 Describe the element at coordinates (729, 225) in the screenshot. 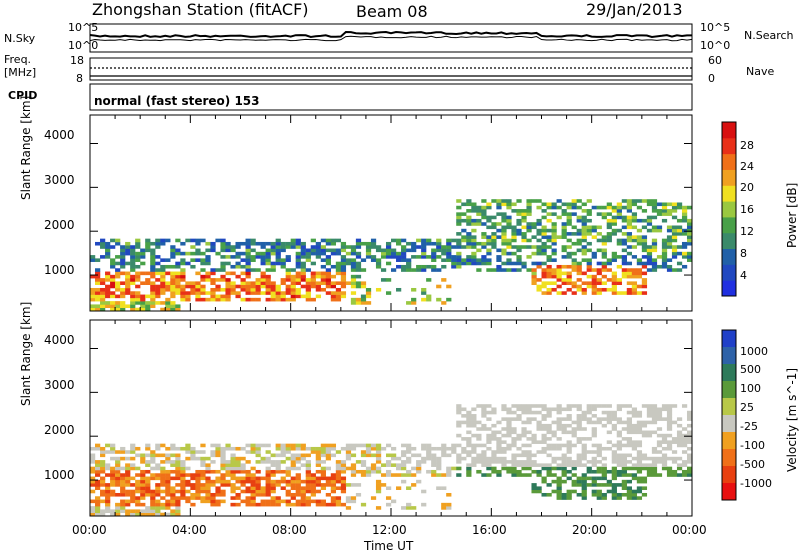

I see `power-cbar-swatch` at that location.